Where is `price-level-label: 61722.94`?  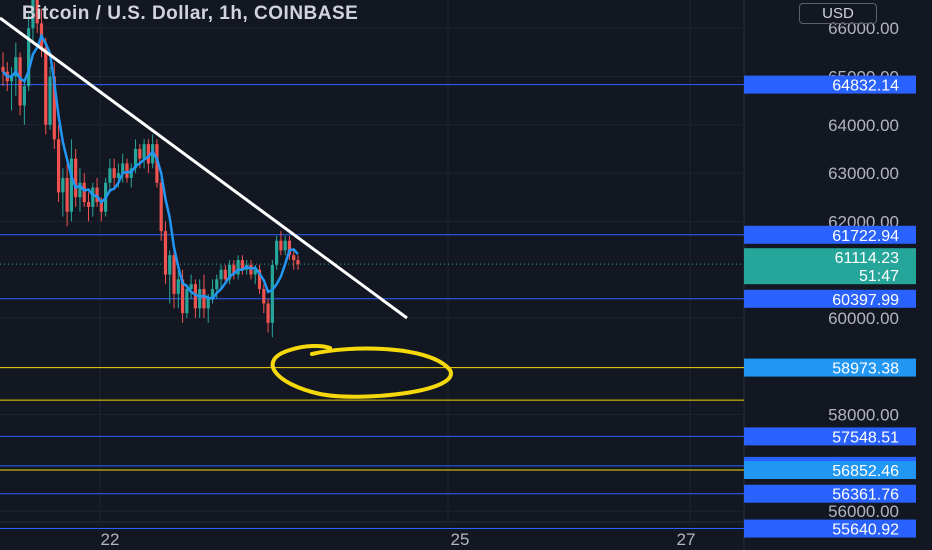 price-level-label: 61722.94 is located at coordinates (865, 236).